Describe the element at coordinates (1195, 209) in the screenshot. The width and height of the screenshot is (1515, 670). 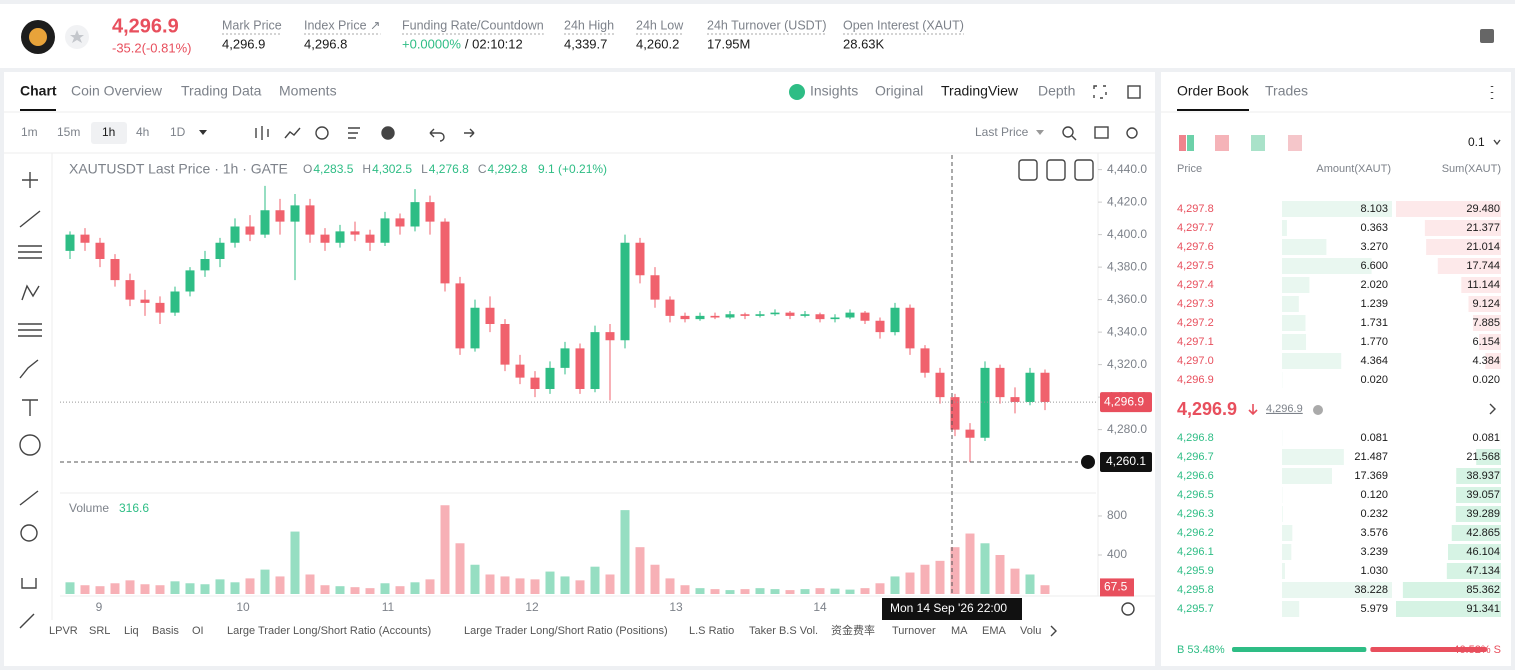
I see `ob-price: 4,297.8` at that location.